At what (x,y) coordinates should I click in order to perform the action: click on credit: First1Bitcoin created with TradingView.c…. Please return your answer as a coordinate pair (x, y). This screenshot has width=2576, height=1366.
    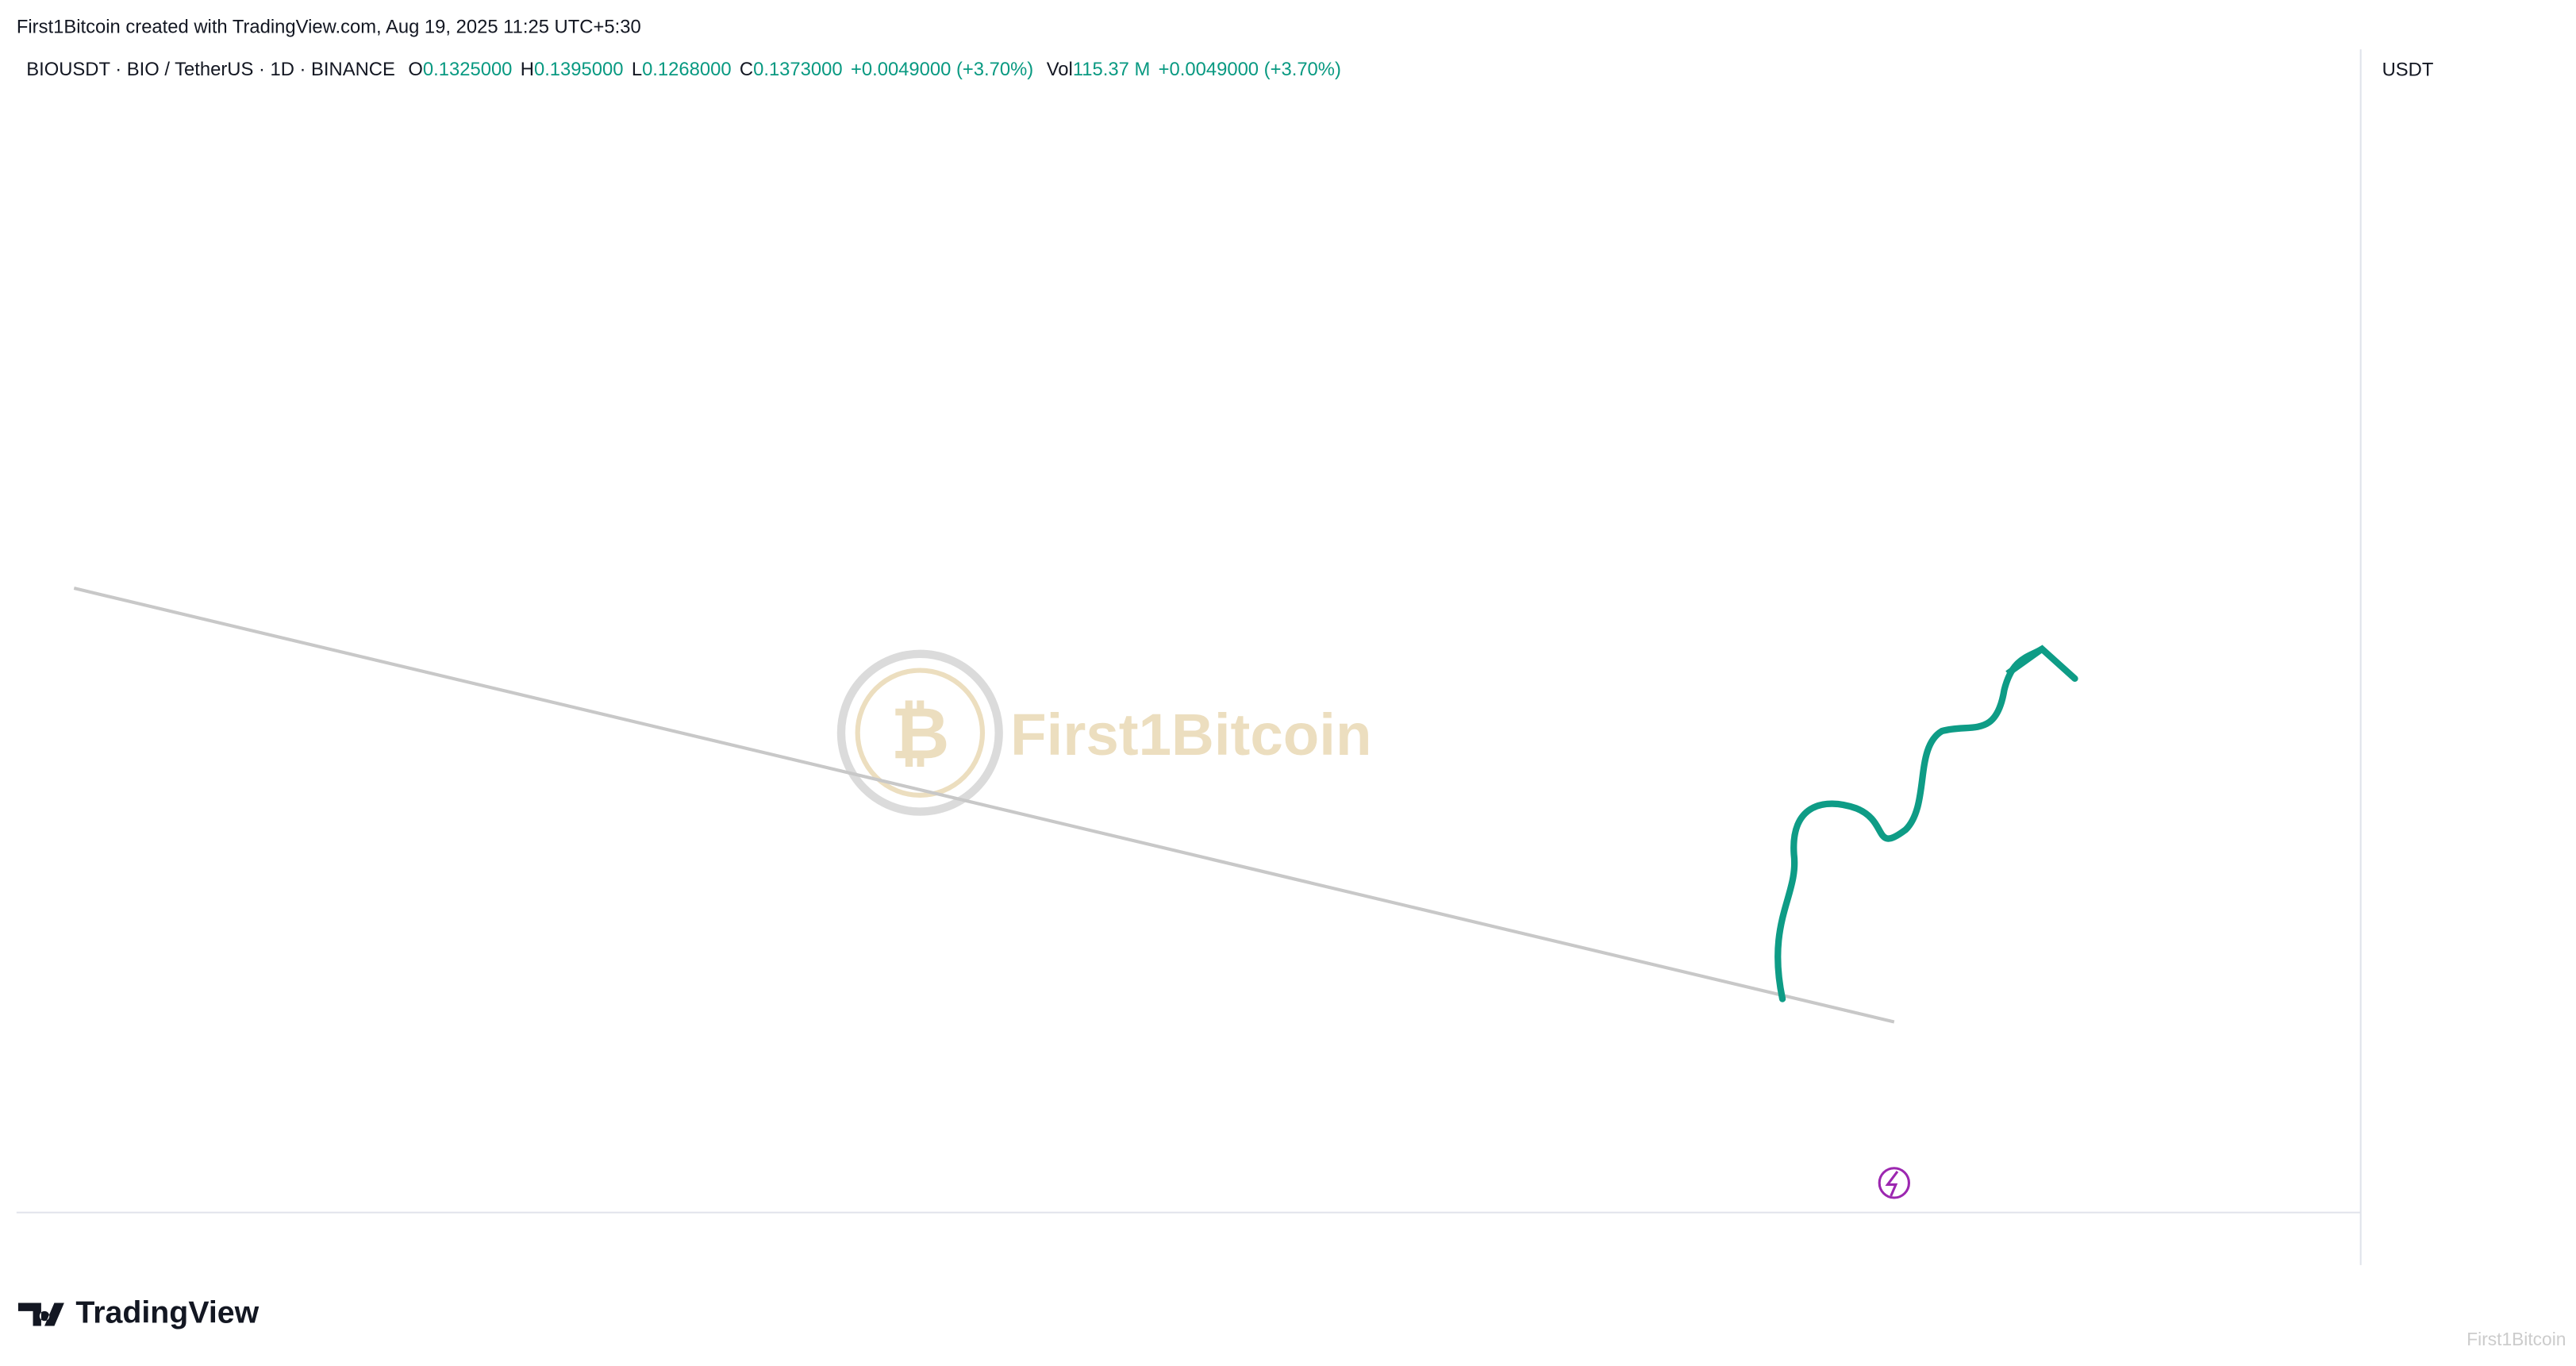
    Looking at the image, I should click on (329, 26).